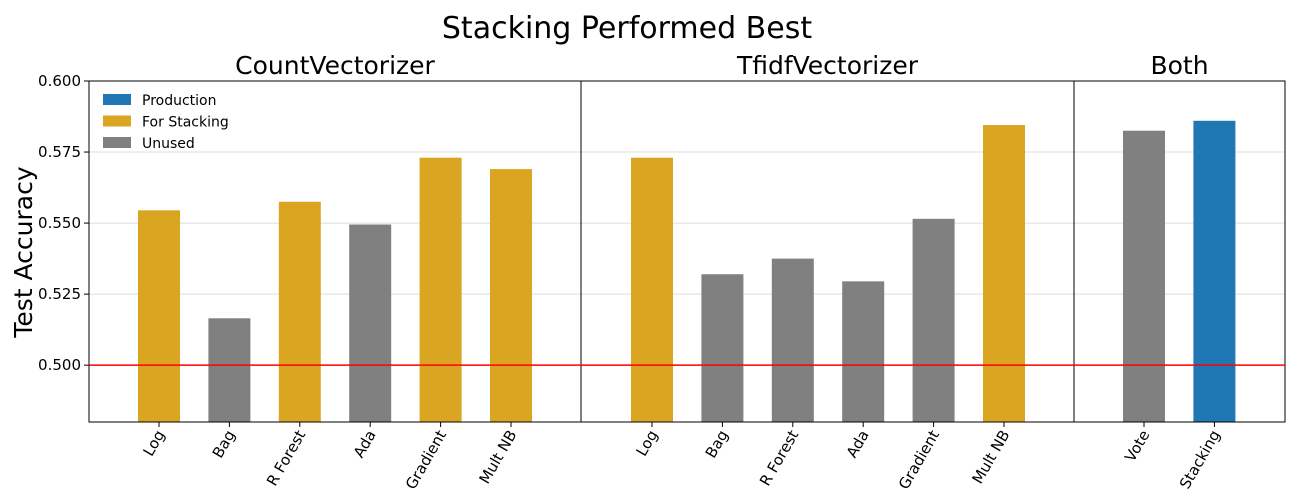  I want to click on legend: Production For Stacking Unused, so click(166, 122).